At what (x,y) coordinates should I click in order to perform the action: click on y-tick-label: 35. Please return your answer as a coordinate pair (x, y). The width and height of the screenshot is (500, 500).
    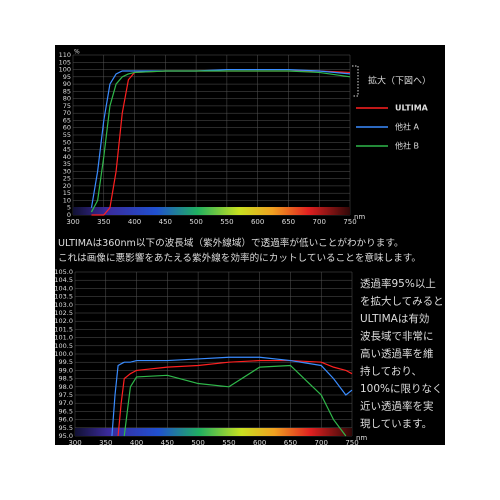
    Looking at the image, I should click on (67, 164).